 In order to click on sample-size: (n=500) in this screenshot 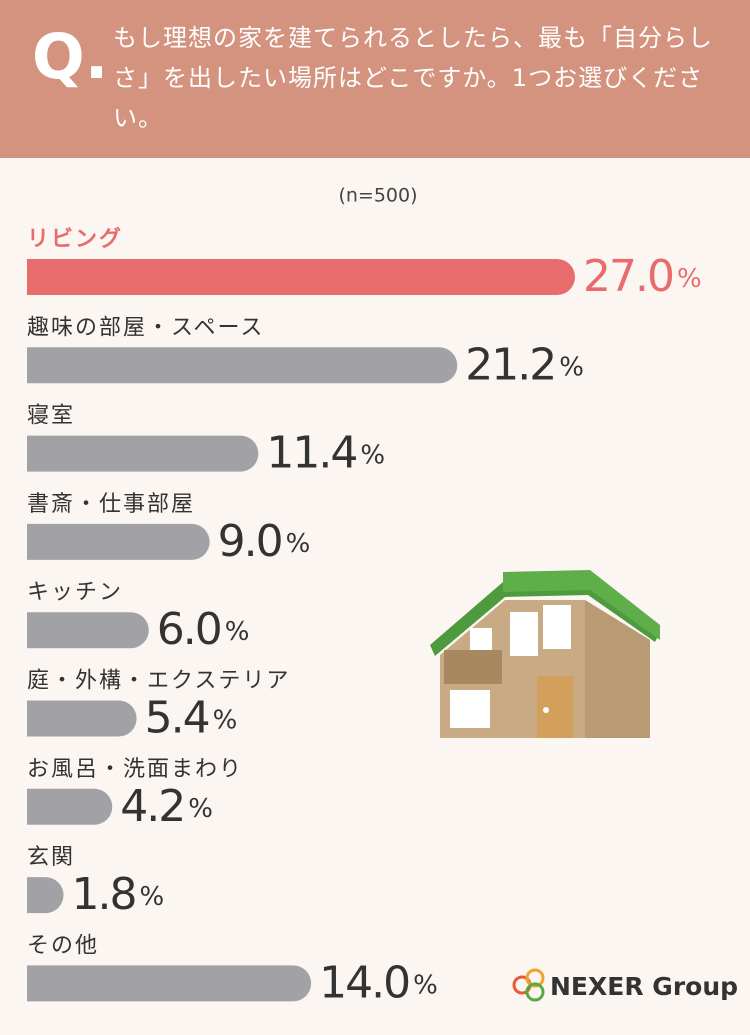, I will do `click(377, 196)`.